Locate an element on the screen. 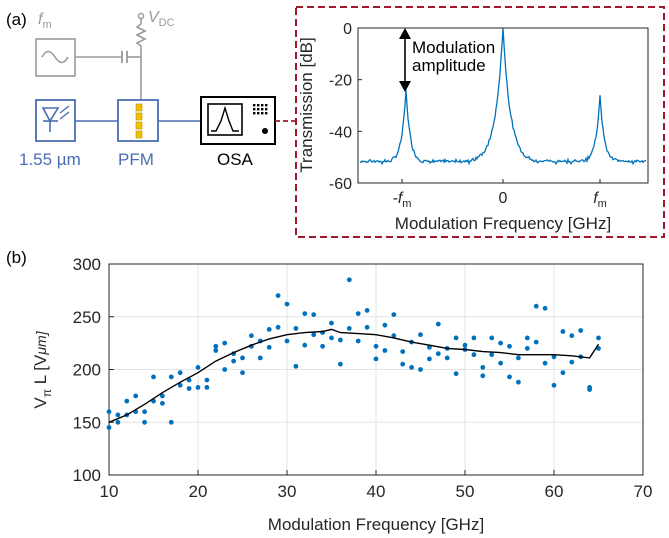  x-tick-label: 70 is located at coordinates (643, 491).